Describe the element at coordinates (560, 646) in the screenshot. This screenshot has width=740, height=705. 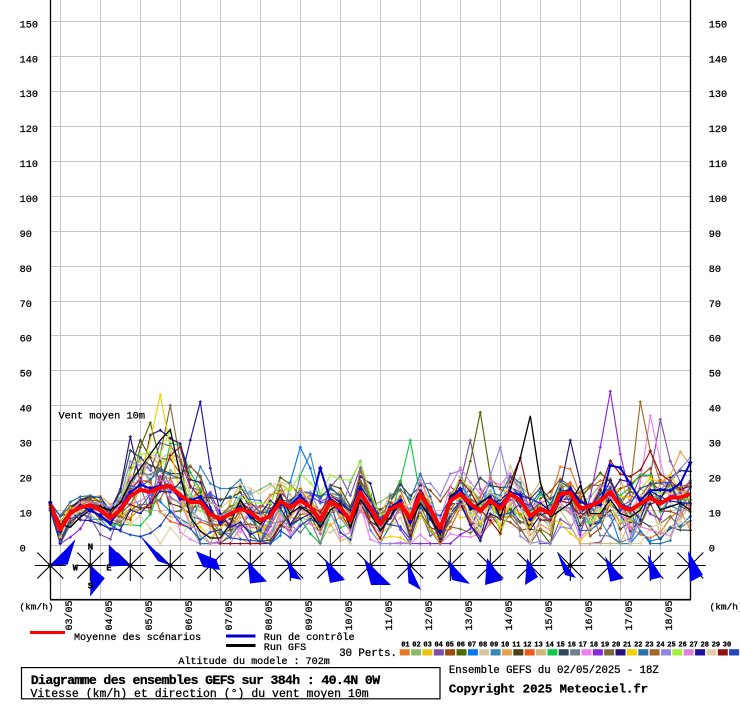
I see `svg-text: 15` at that location.